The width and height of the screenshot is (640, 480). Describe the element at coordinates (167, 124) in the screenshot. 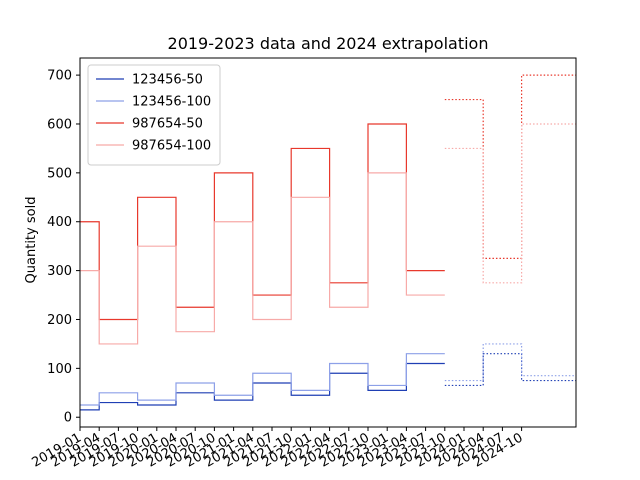

I see `legend-label-987654-50: 987654-50` at that location.